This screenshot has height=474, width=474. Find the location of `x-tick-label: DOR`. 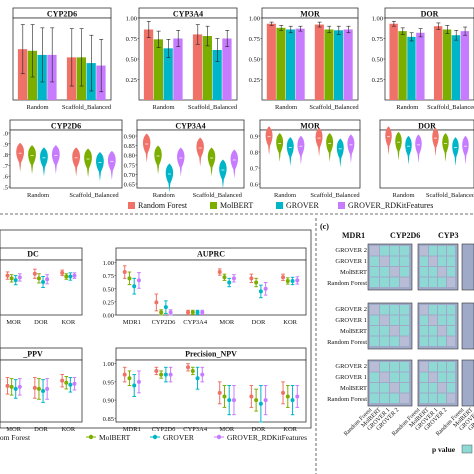

x-tick-label: DOR is located at coordinates (259, 429).